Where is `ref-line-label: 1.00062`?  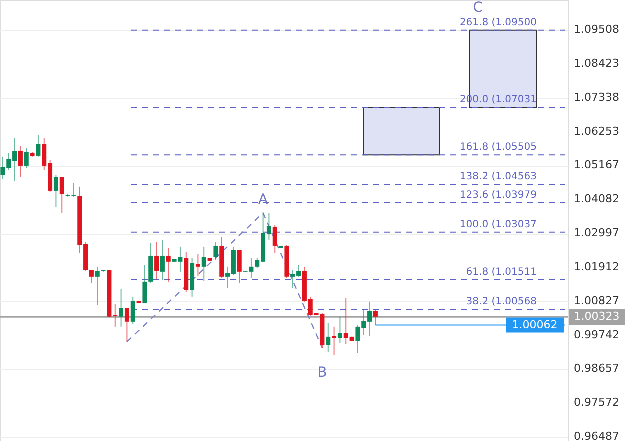 ref-line-label: 1.00062 is located at coordinates (535, 325).